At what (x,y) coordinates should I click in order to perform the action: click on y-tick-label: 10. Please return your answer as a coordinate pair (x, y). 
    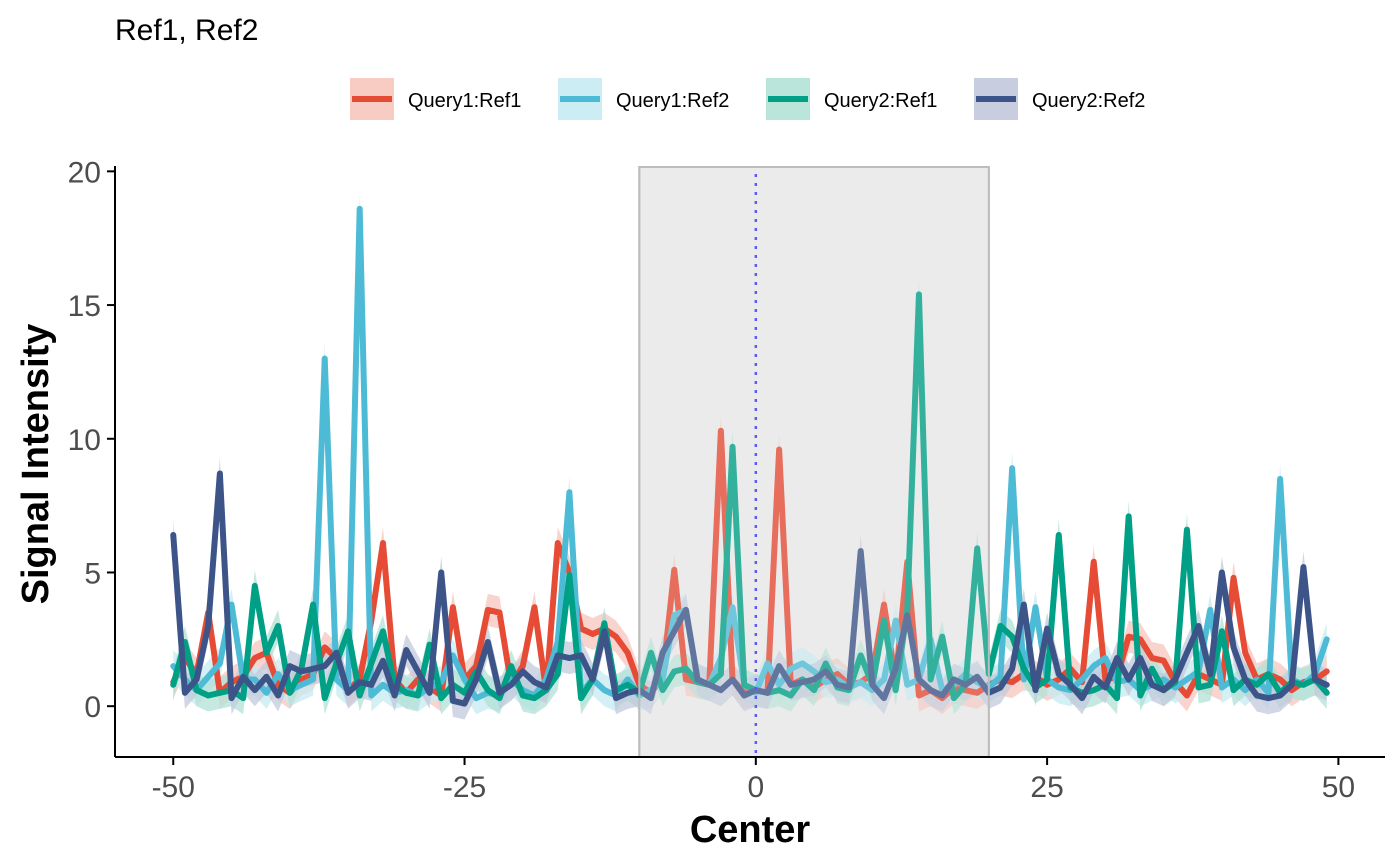
    Looking at the image, I should click on (84, 440).